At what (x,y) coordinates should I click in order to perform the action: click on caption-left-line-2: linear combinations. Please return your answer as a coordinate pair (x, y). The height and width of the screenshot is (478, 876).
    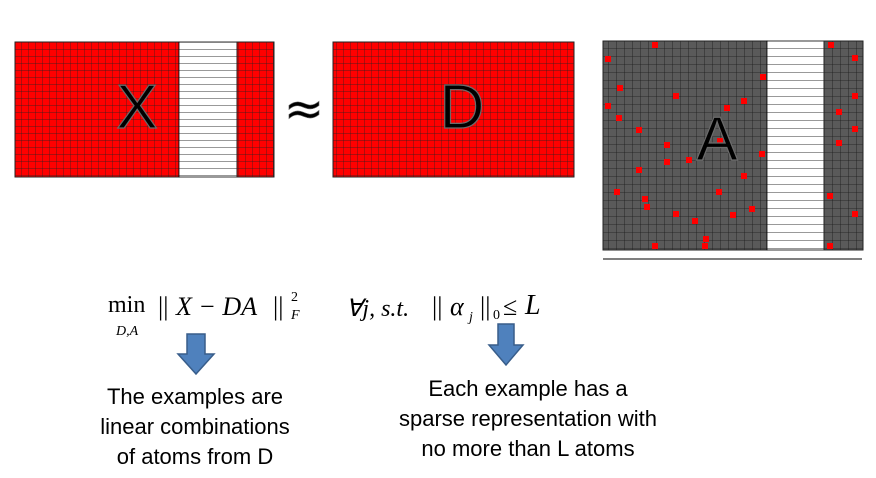
    Looking at the image, I should click on (195, 426).